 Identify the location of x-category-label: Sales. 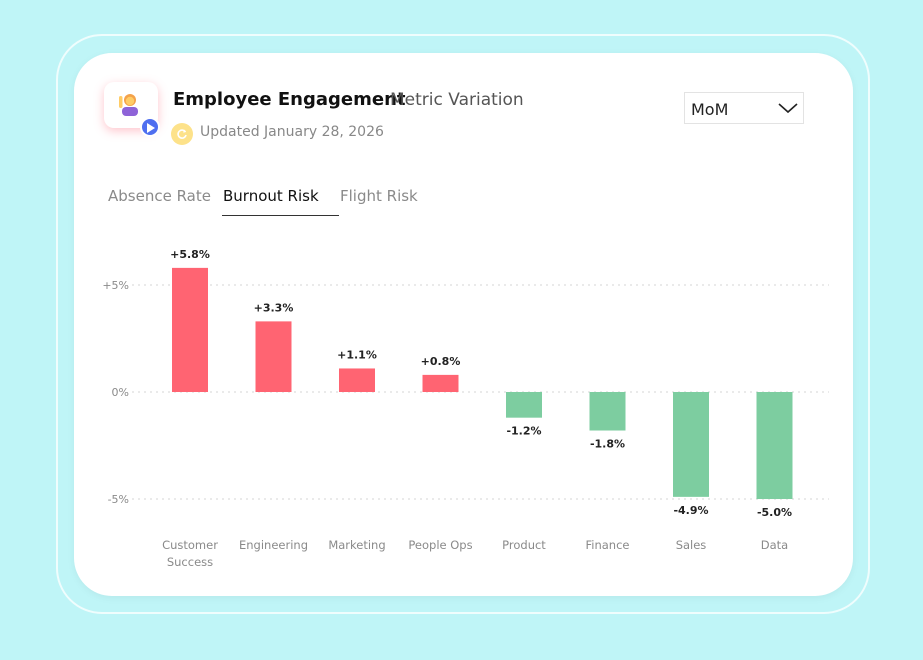
(691, 545).